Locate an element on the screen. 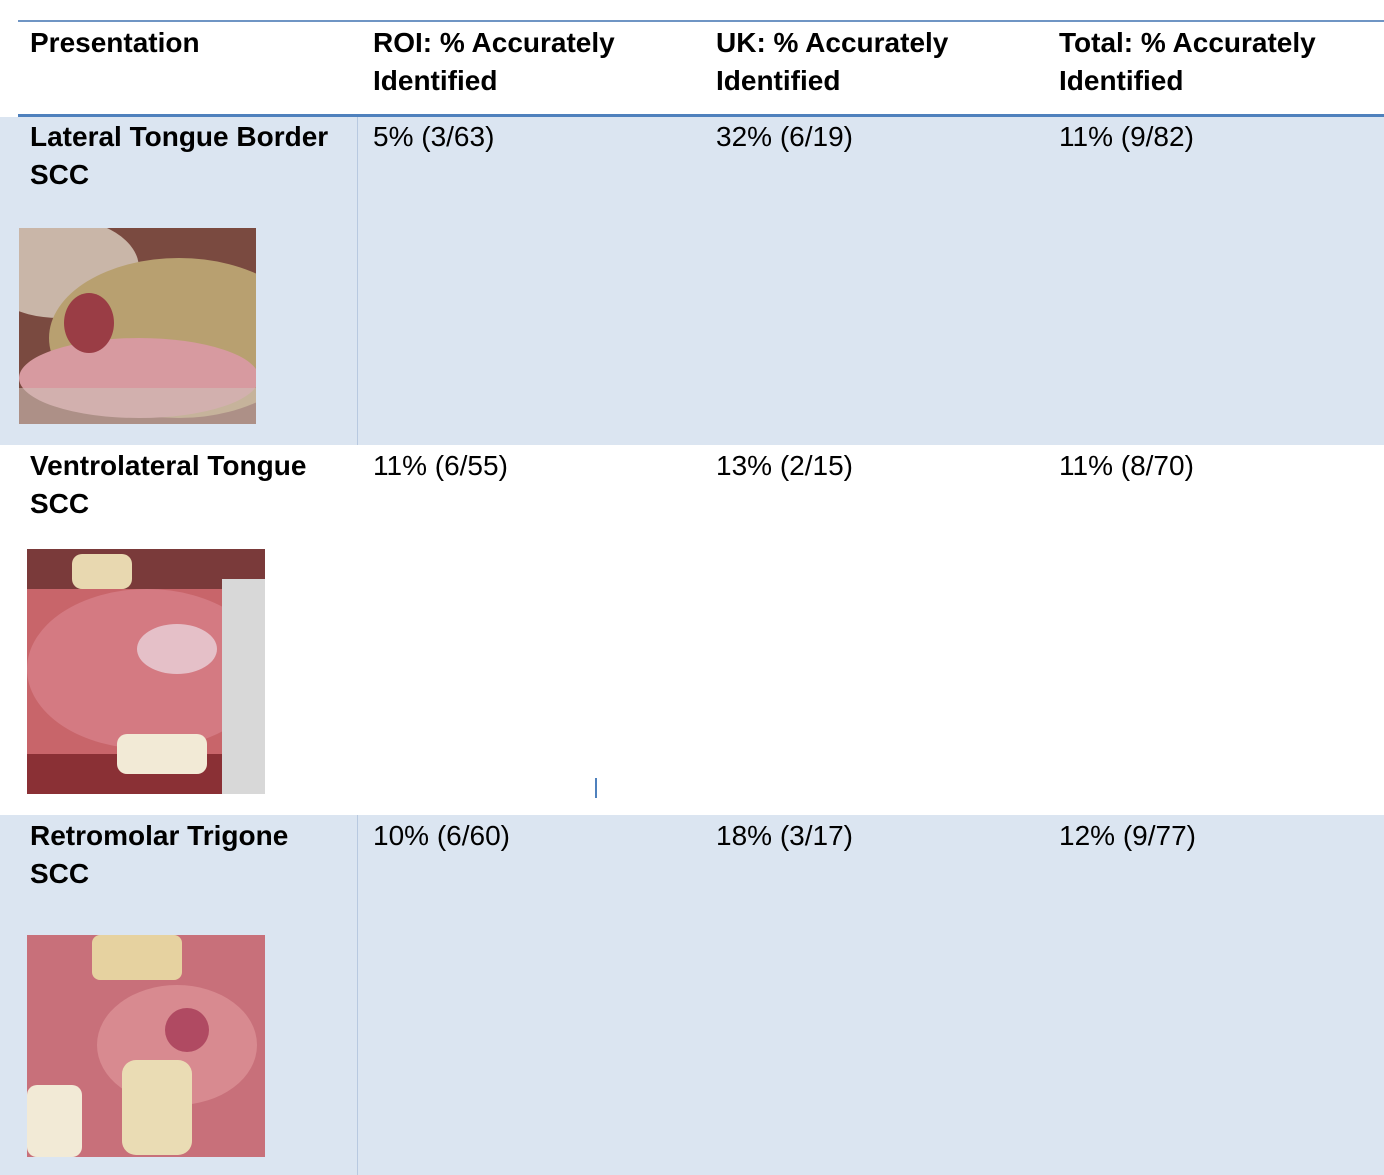 The height and width of the screenshot is (1175, 1384). value-cell: 5% (3/63) is located at coordinates (434, 136).